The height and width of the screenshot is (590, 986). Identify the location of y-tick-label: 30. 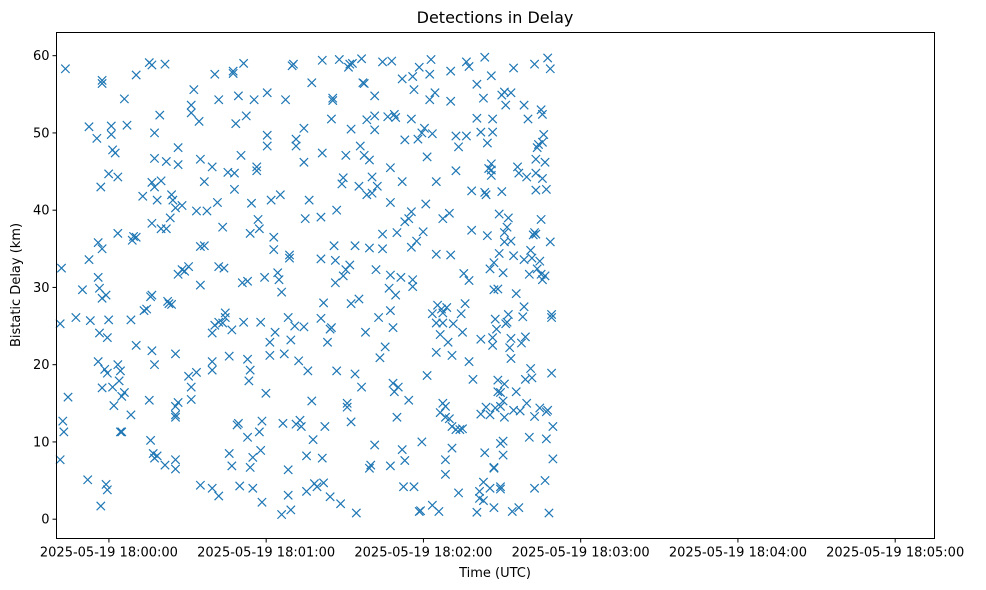
(41, 288).